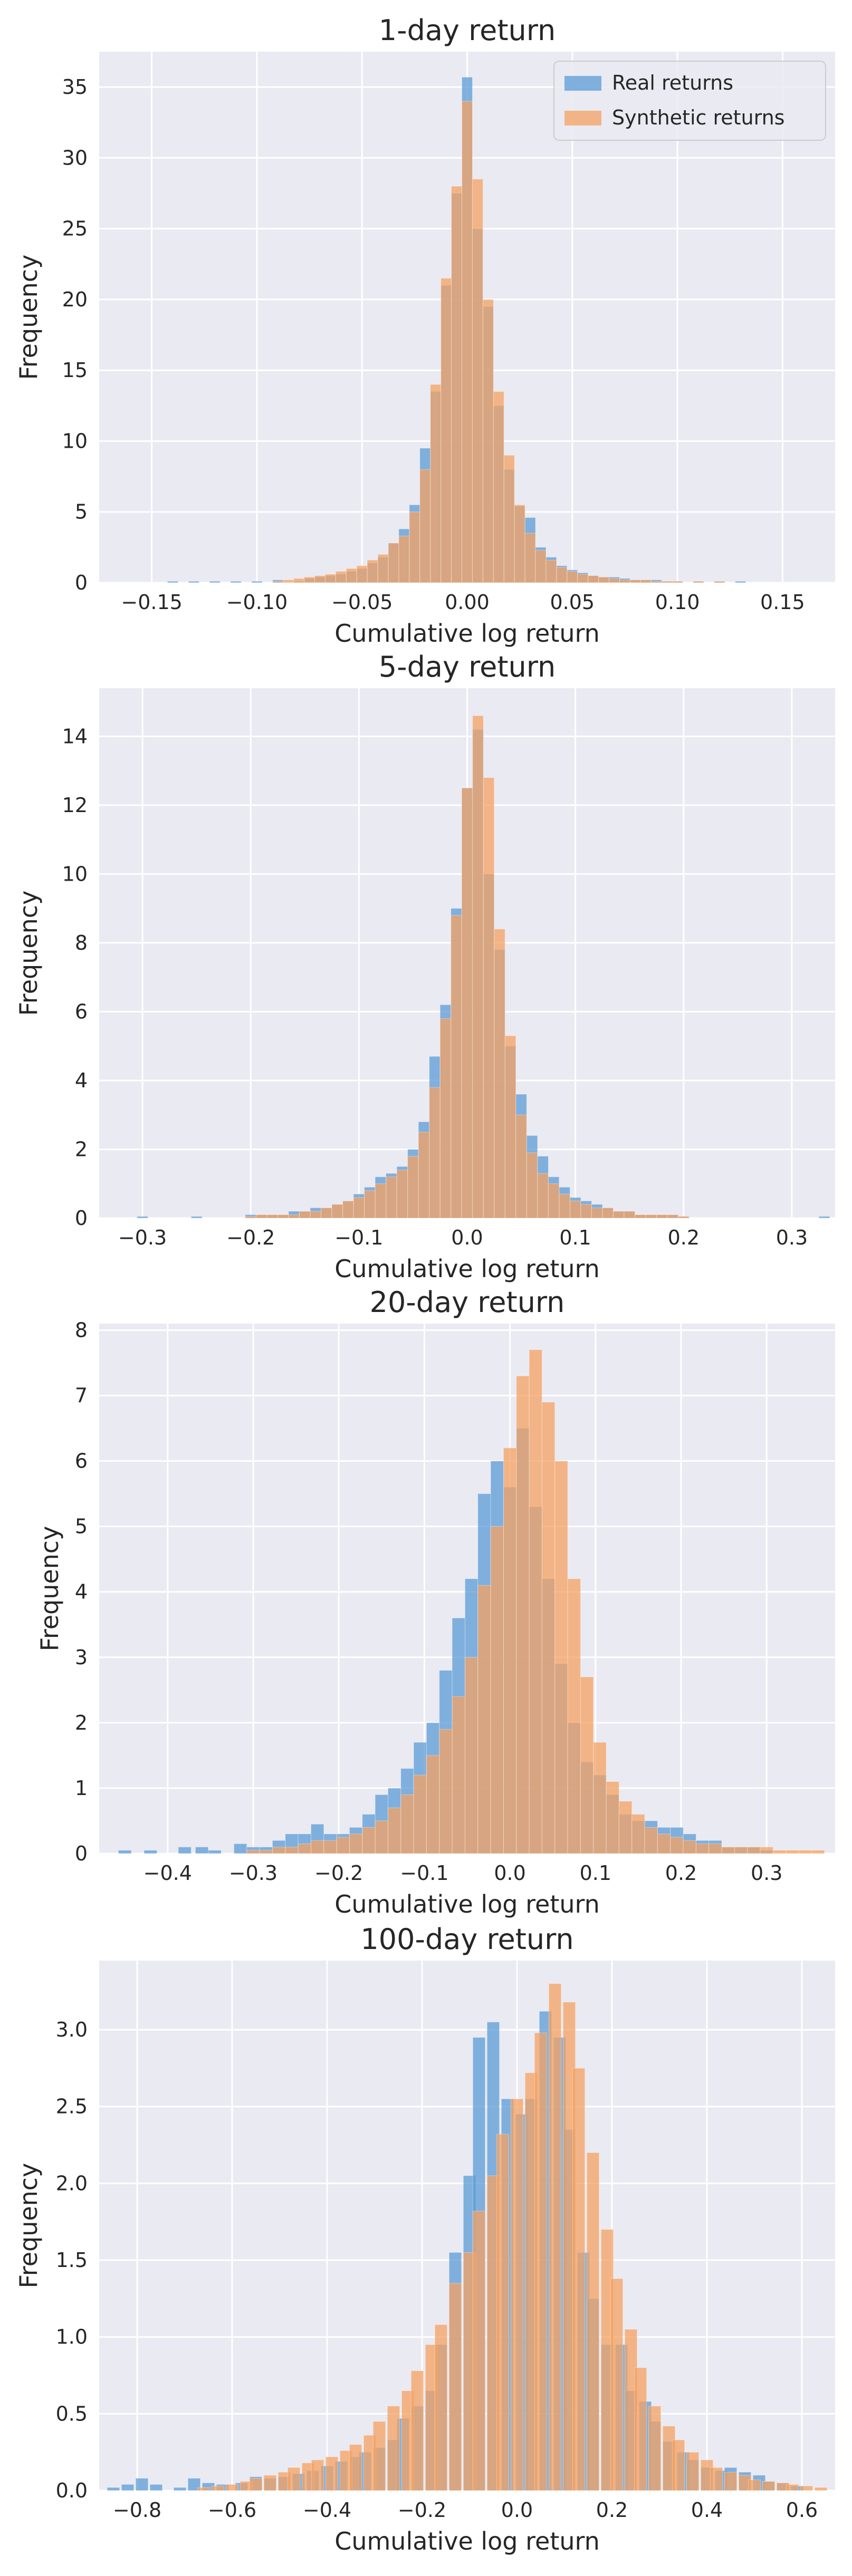  Describe the element at coordinates (251, 1237) in the screenshot. I see `x-tick-label: −0.2` at that location.